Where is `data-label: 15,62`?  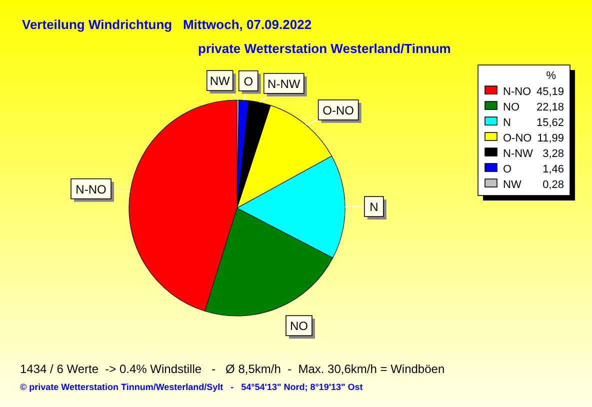 data-label: 15,62 is located at coordinates (550, 123).